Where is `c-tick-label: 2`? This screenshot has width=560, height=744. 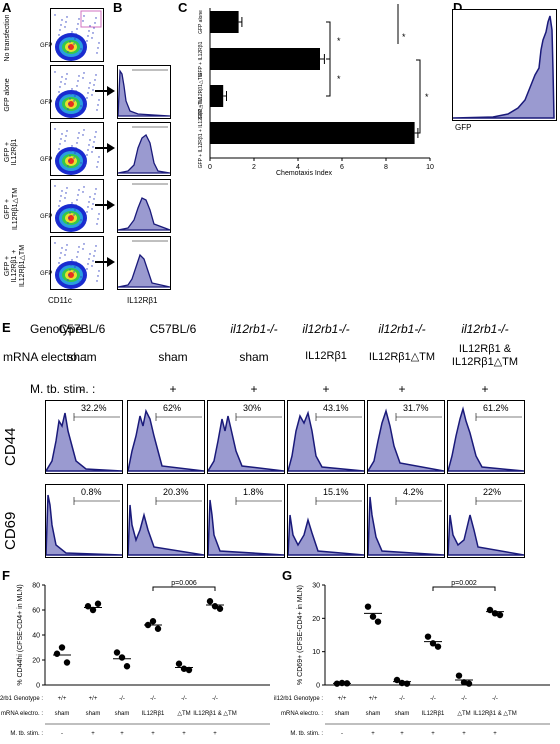 c-tick-label: 2 is located at coordinates (254, 167).